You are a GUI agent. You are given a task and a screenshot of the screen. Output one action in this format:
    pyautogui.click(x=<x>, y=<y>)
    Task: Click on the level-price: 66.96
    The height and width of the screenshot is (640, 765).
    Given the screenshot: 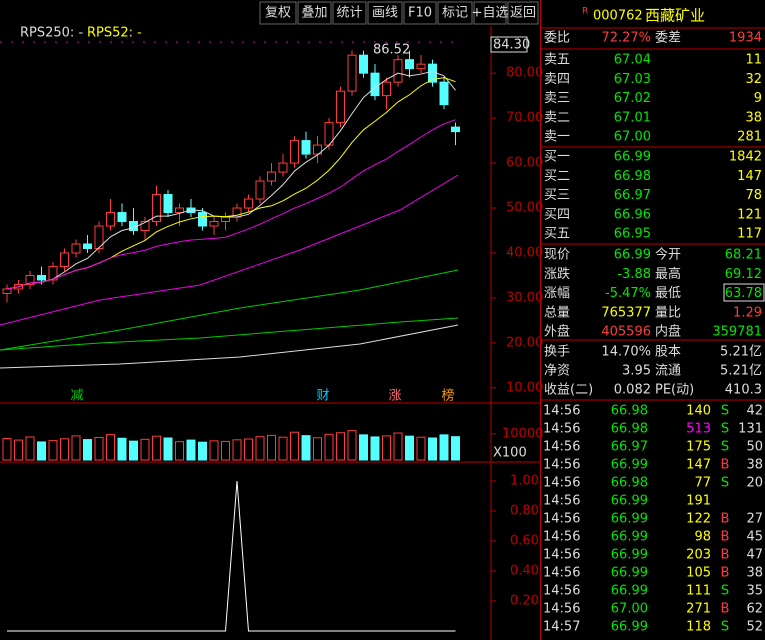 What is the action you would take?
    pyautogui.click(x=632, y=214)
    